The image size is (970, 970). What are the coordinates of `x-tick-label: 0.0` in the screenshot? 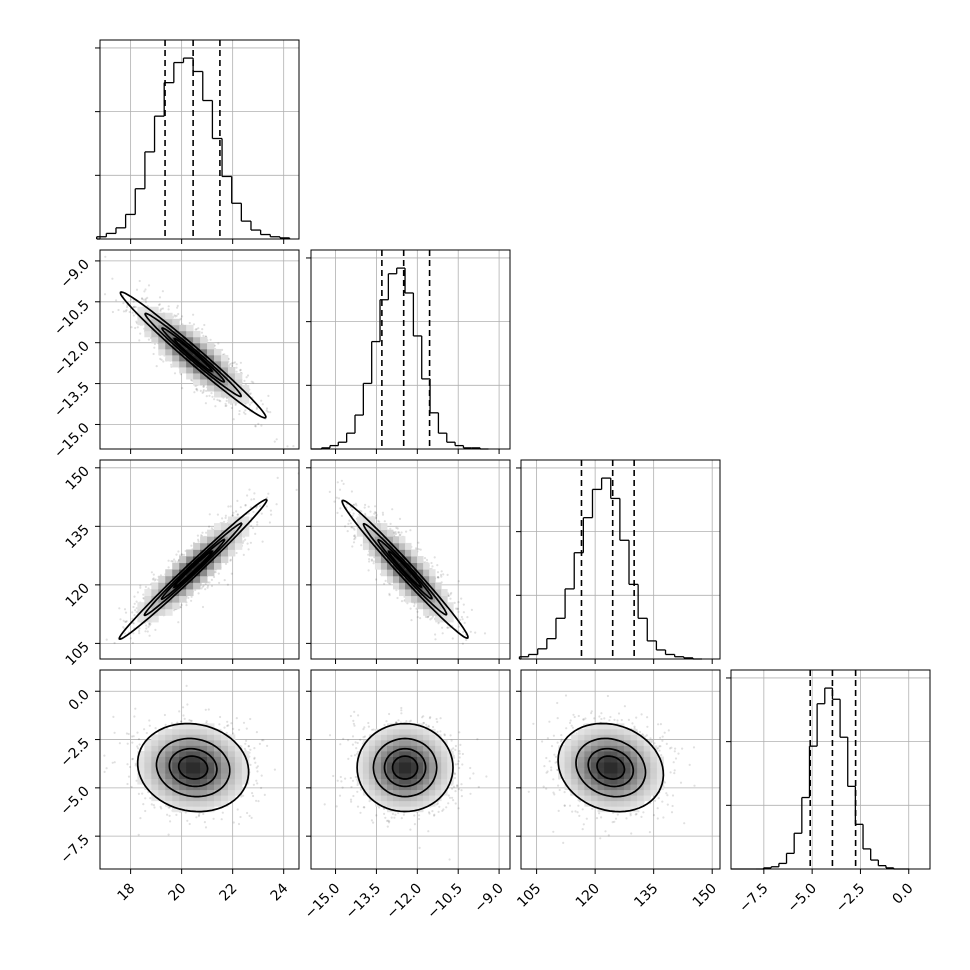 It's located at (903, 894).